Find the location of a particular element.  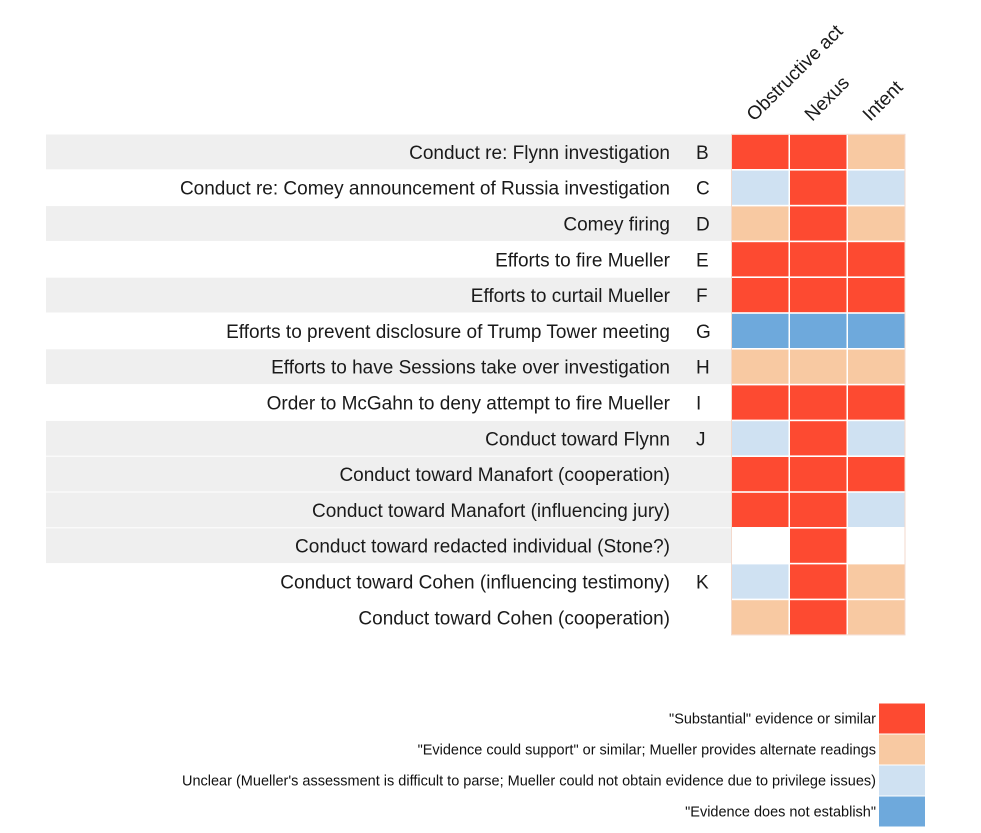

row-label: Conduct toward Cohen (cooperation) is located at coordinates (514, 618).